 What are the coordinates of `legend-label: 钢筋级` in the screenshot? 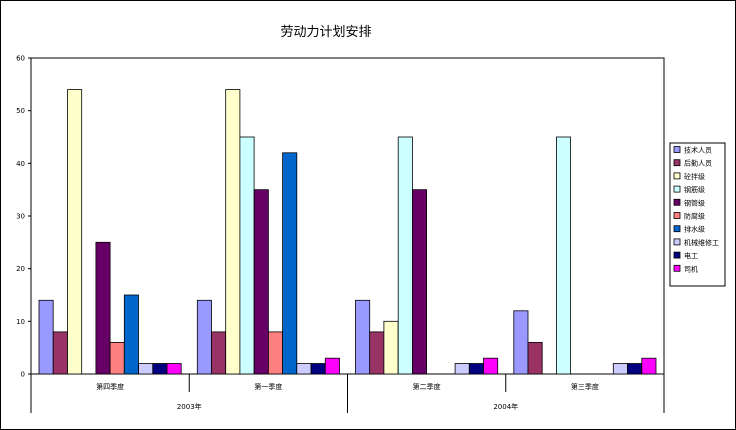 It's located at (694, 189).